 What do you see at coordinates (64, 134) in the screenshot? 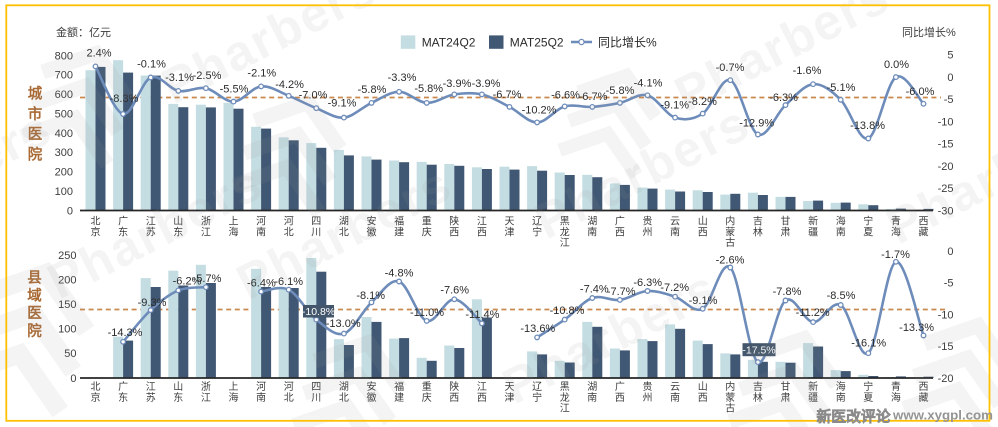
I see `svg-text: 400` at bounding box center [64, 134].